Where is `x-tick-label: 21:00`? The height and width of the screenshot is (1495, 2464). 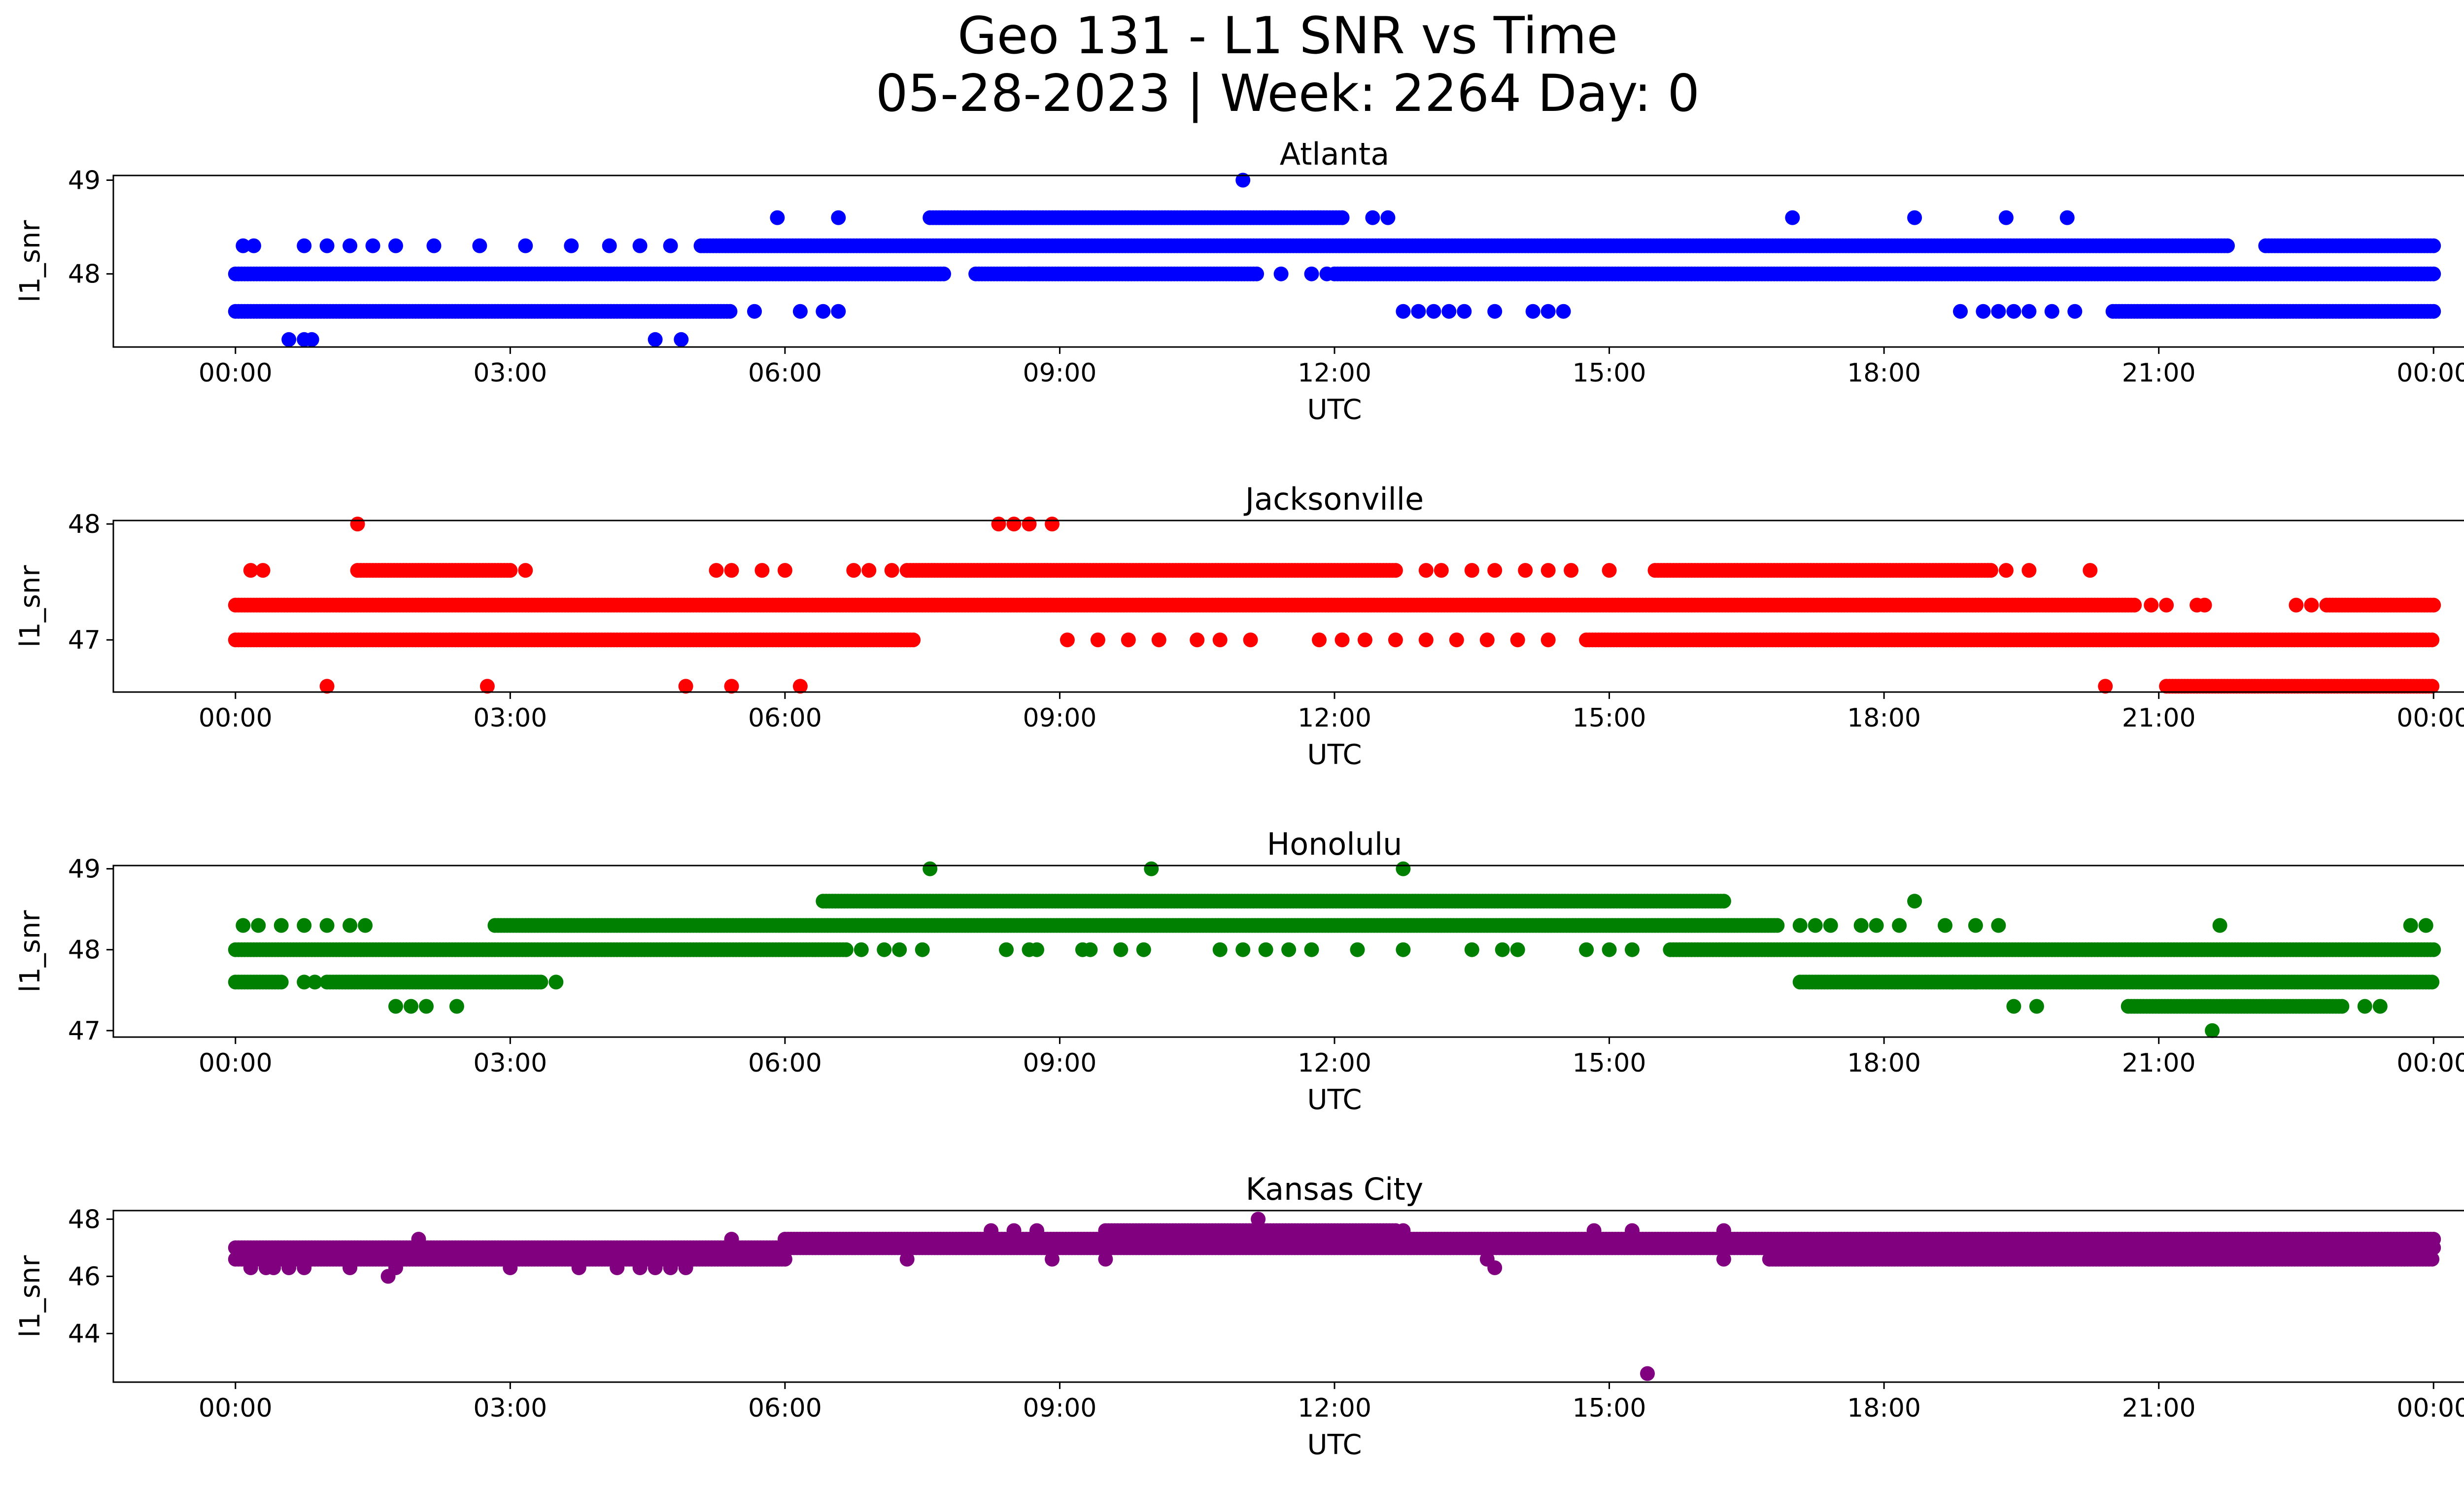
x-tick-label: 21:00 is located at coordinates (2159, 373).